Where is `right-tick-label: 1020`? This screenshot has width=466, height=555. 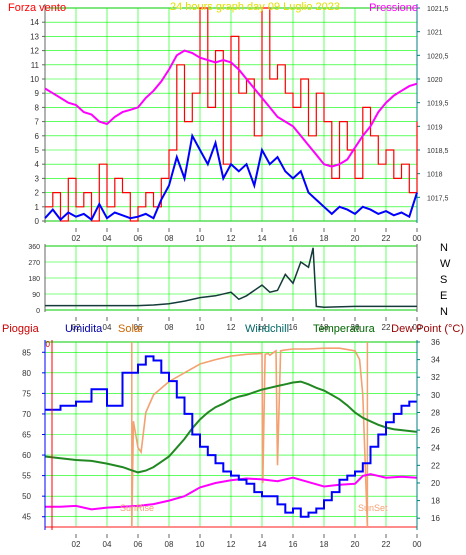
right-tick-label: 1020 is located at coordinates (435, 80).